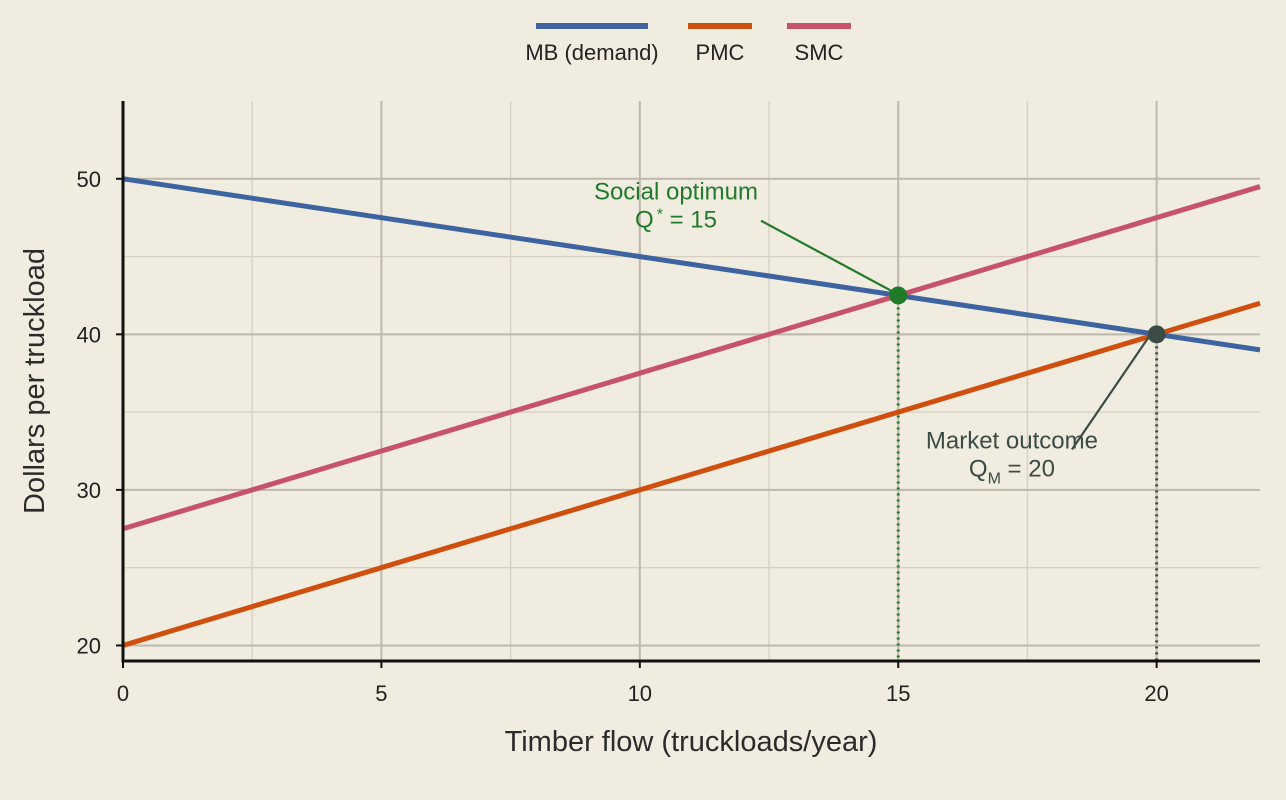 This screenshot has width=1286, height=800. What do you see at coordinates (123, 693) in the screenshot?
I see `x-tick-label: 0` at bounding box center [123, 693].